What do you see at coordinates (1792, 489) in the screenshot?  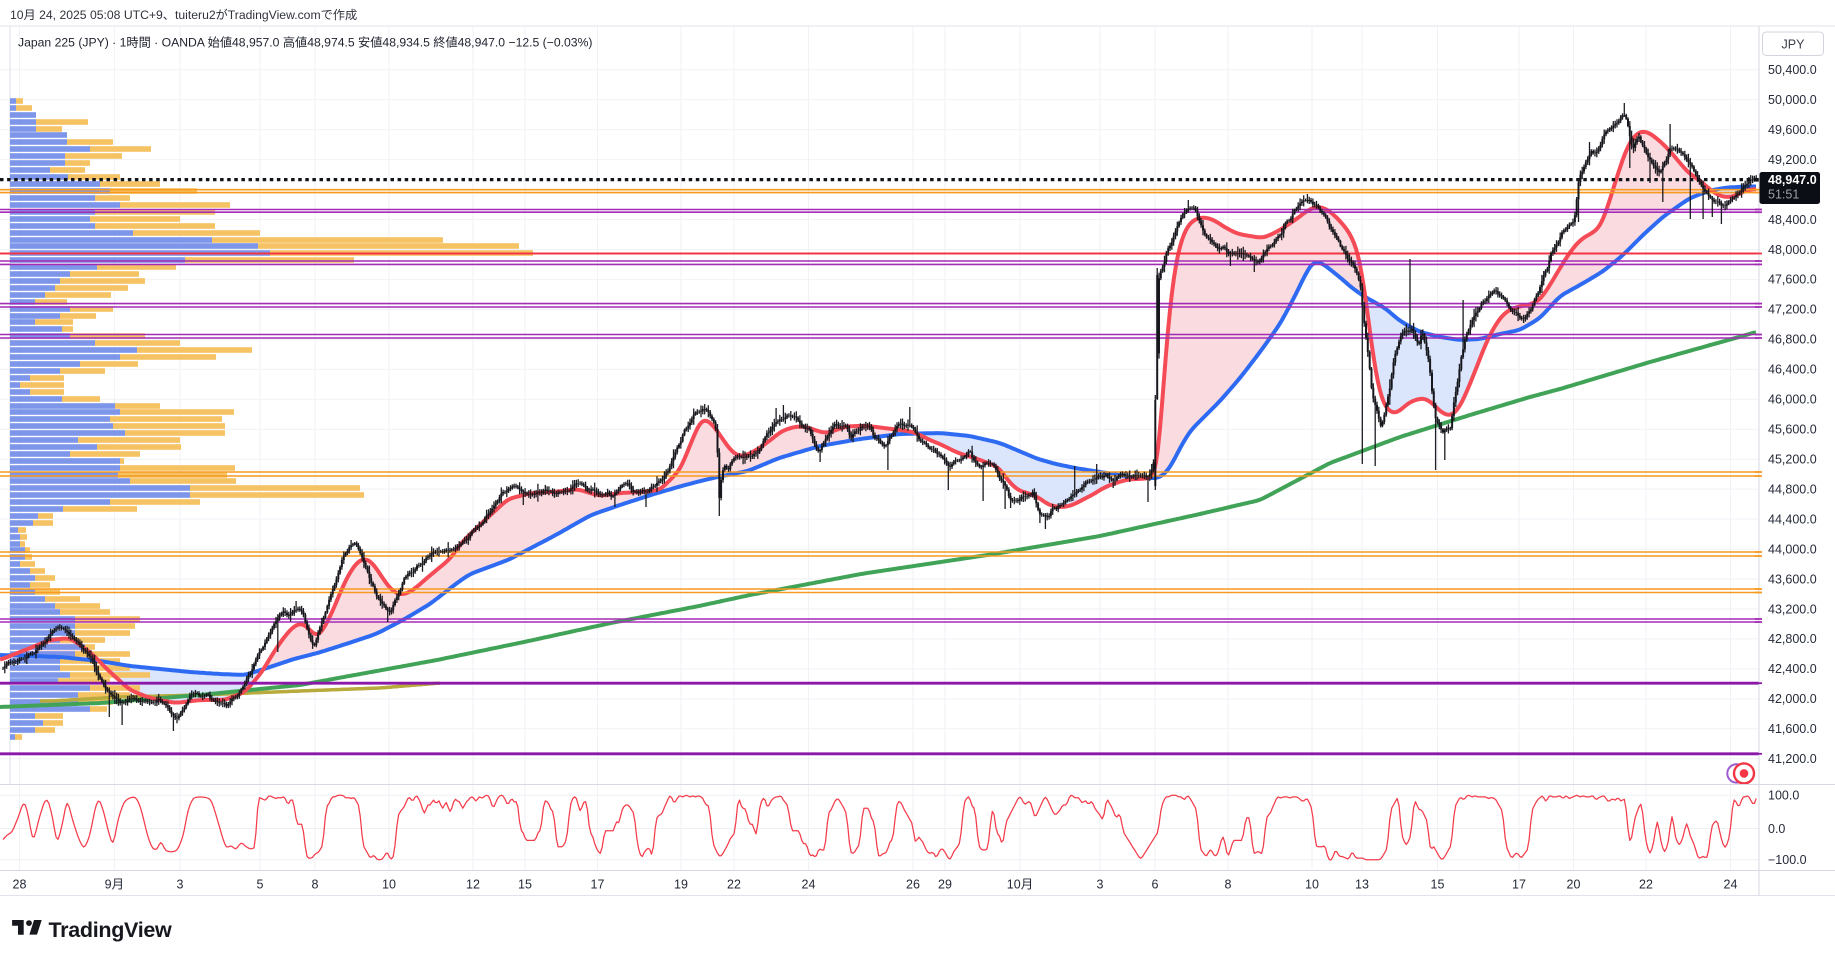 I see `svg-text: 44,800.0` at bounding box center [1792, 489].